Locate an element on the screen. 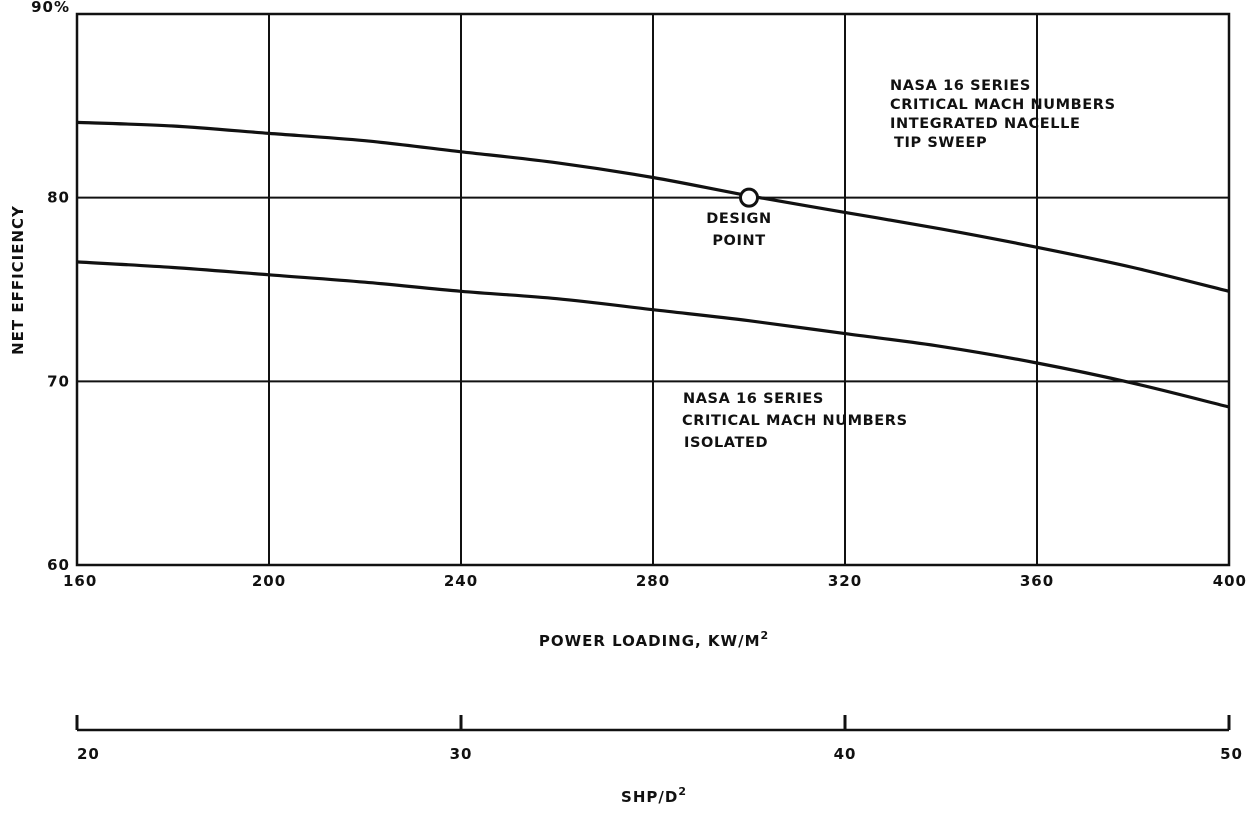 This screenshot has height=818, width=1254. annotation-upper-line-1: NASA 16 SERIES is located at coordinates (960, 86).